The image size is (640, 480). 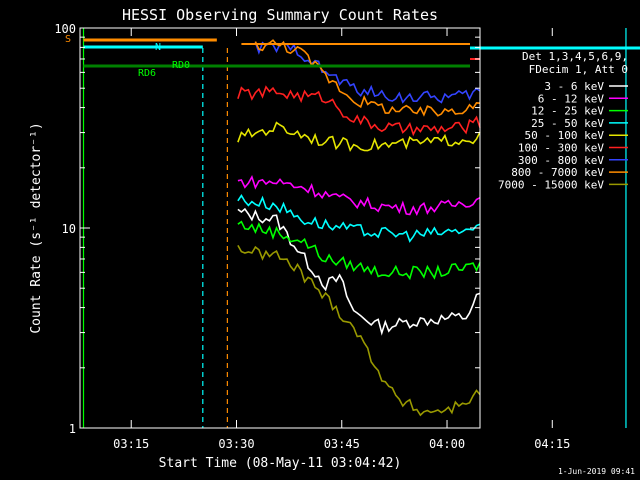 What do you see at coordinates (565, 135) in the screenshot?
I see `legend-label: 50 - 100 keV` at bounding box center [565, 135].